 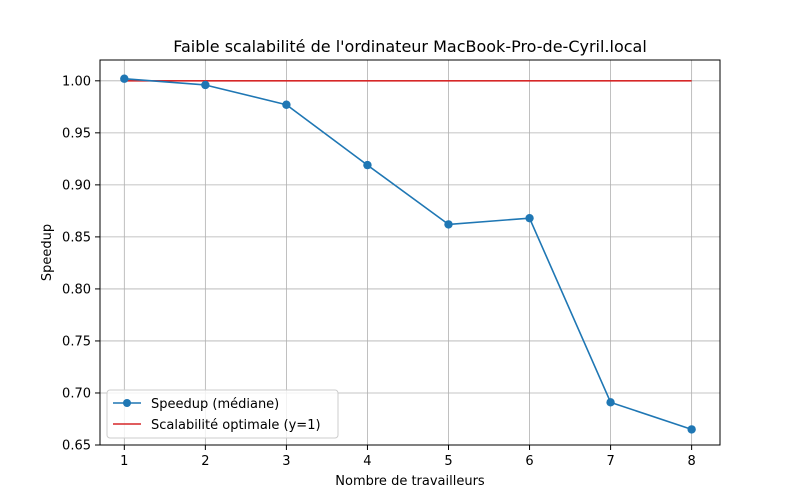 What do you see at coordinates (529, 461) in the screenshot?
I see `x-tick-label: 6` at bounding box center [529, 461].